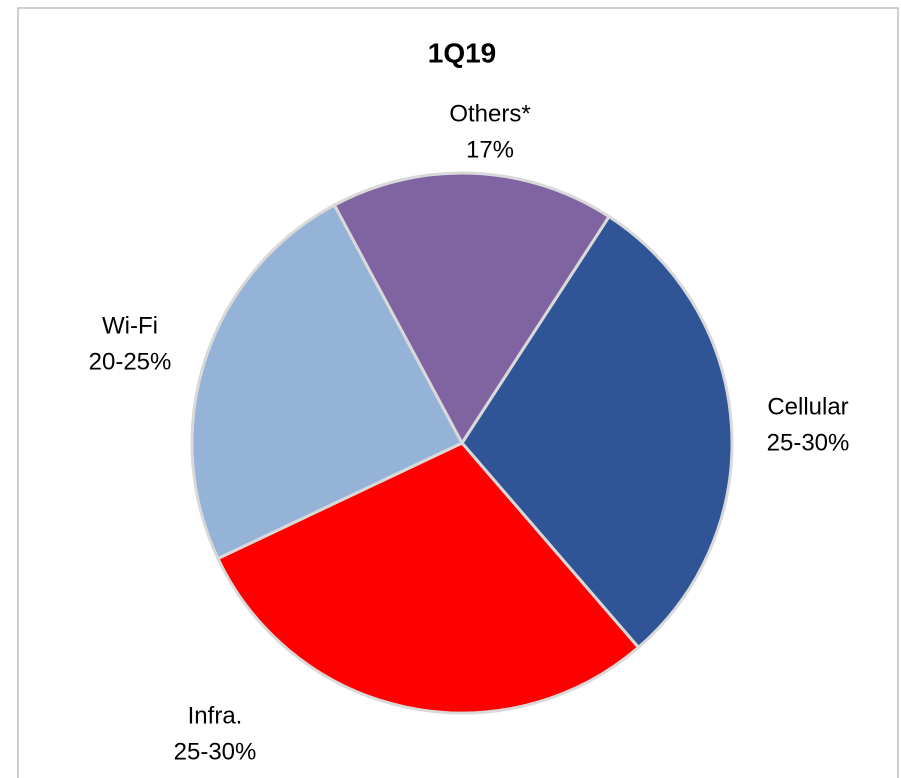 This screenshot has height=778, width=901. What do you see at coordinates (130, 361) in the screenshot?
I see `slice-value-label: 20-25%` at bounding box center [130, 361].